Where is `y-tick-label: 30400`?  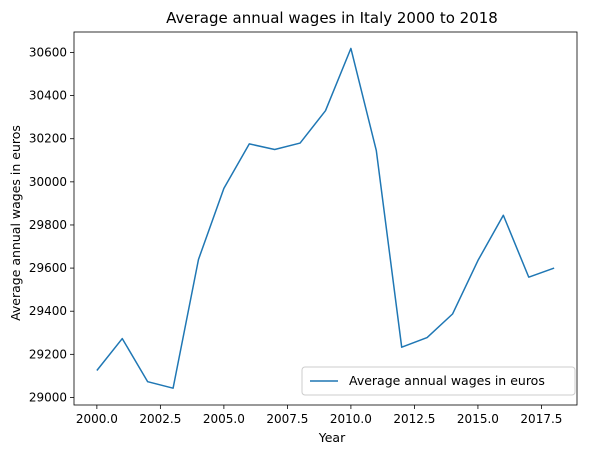 y-tick-label: 30400 is located at coordinates (48, 96).